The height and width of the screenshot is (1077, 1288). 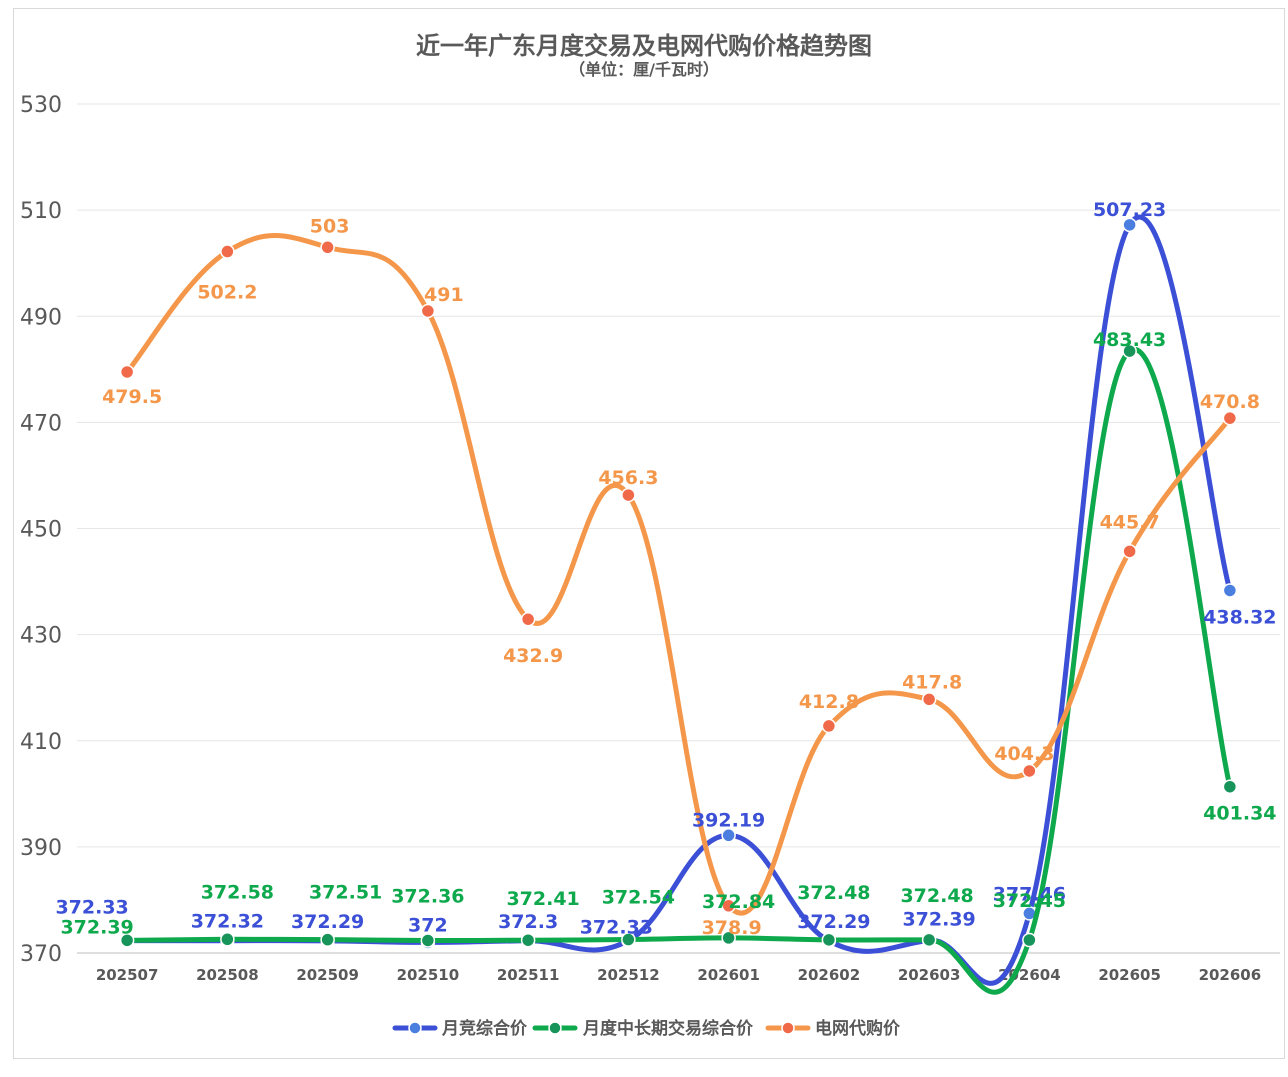 I want to click on data-label: 445.7, so click(x=1130, y=522).